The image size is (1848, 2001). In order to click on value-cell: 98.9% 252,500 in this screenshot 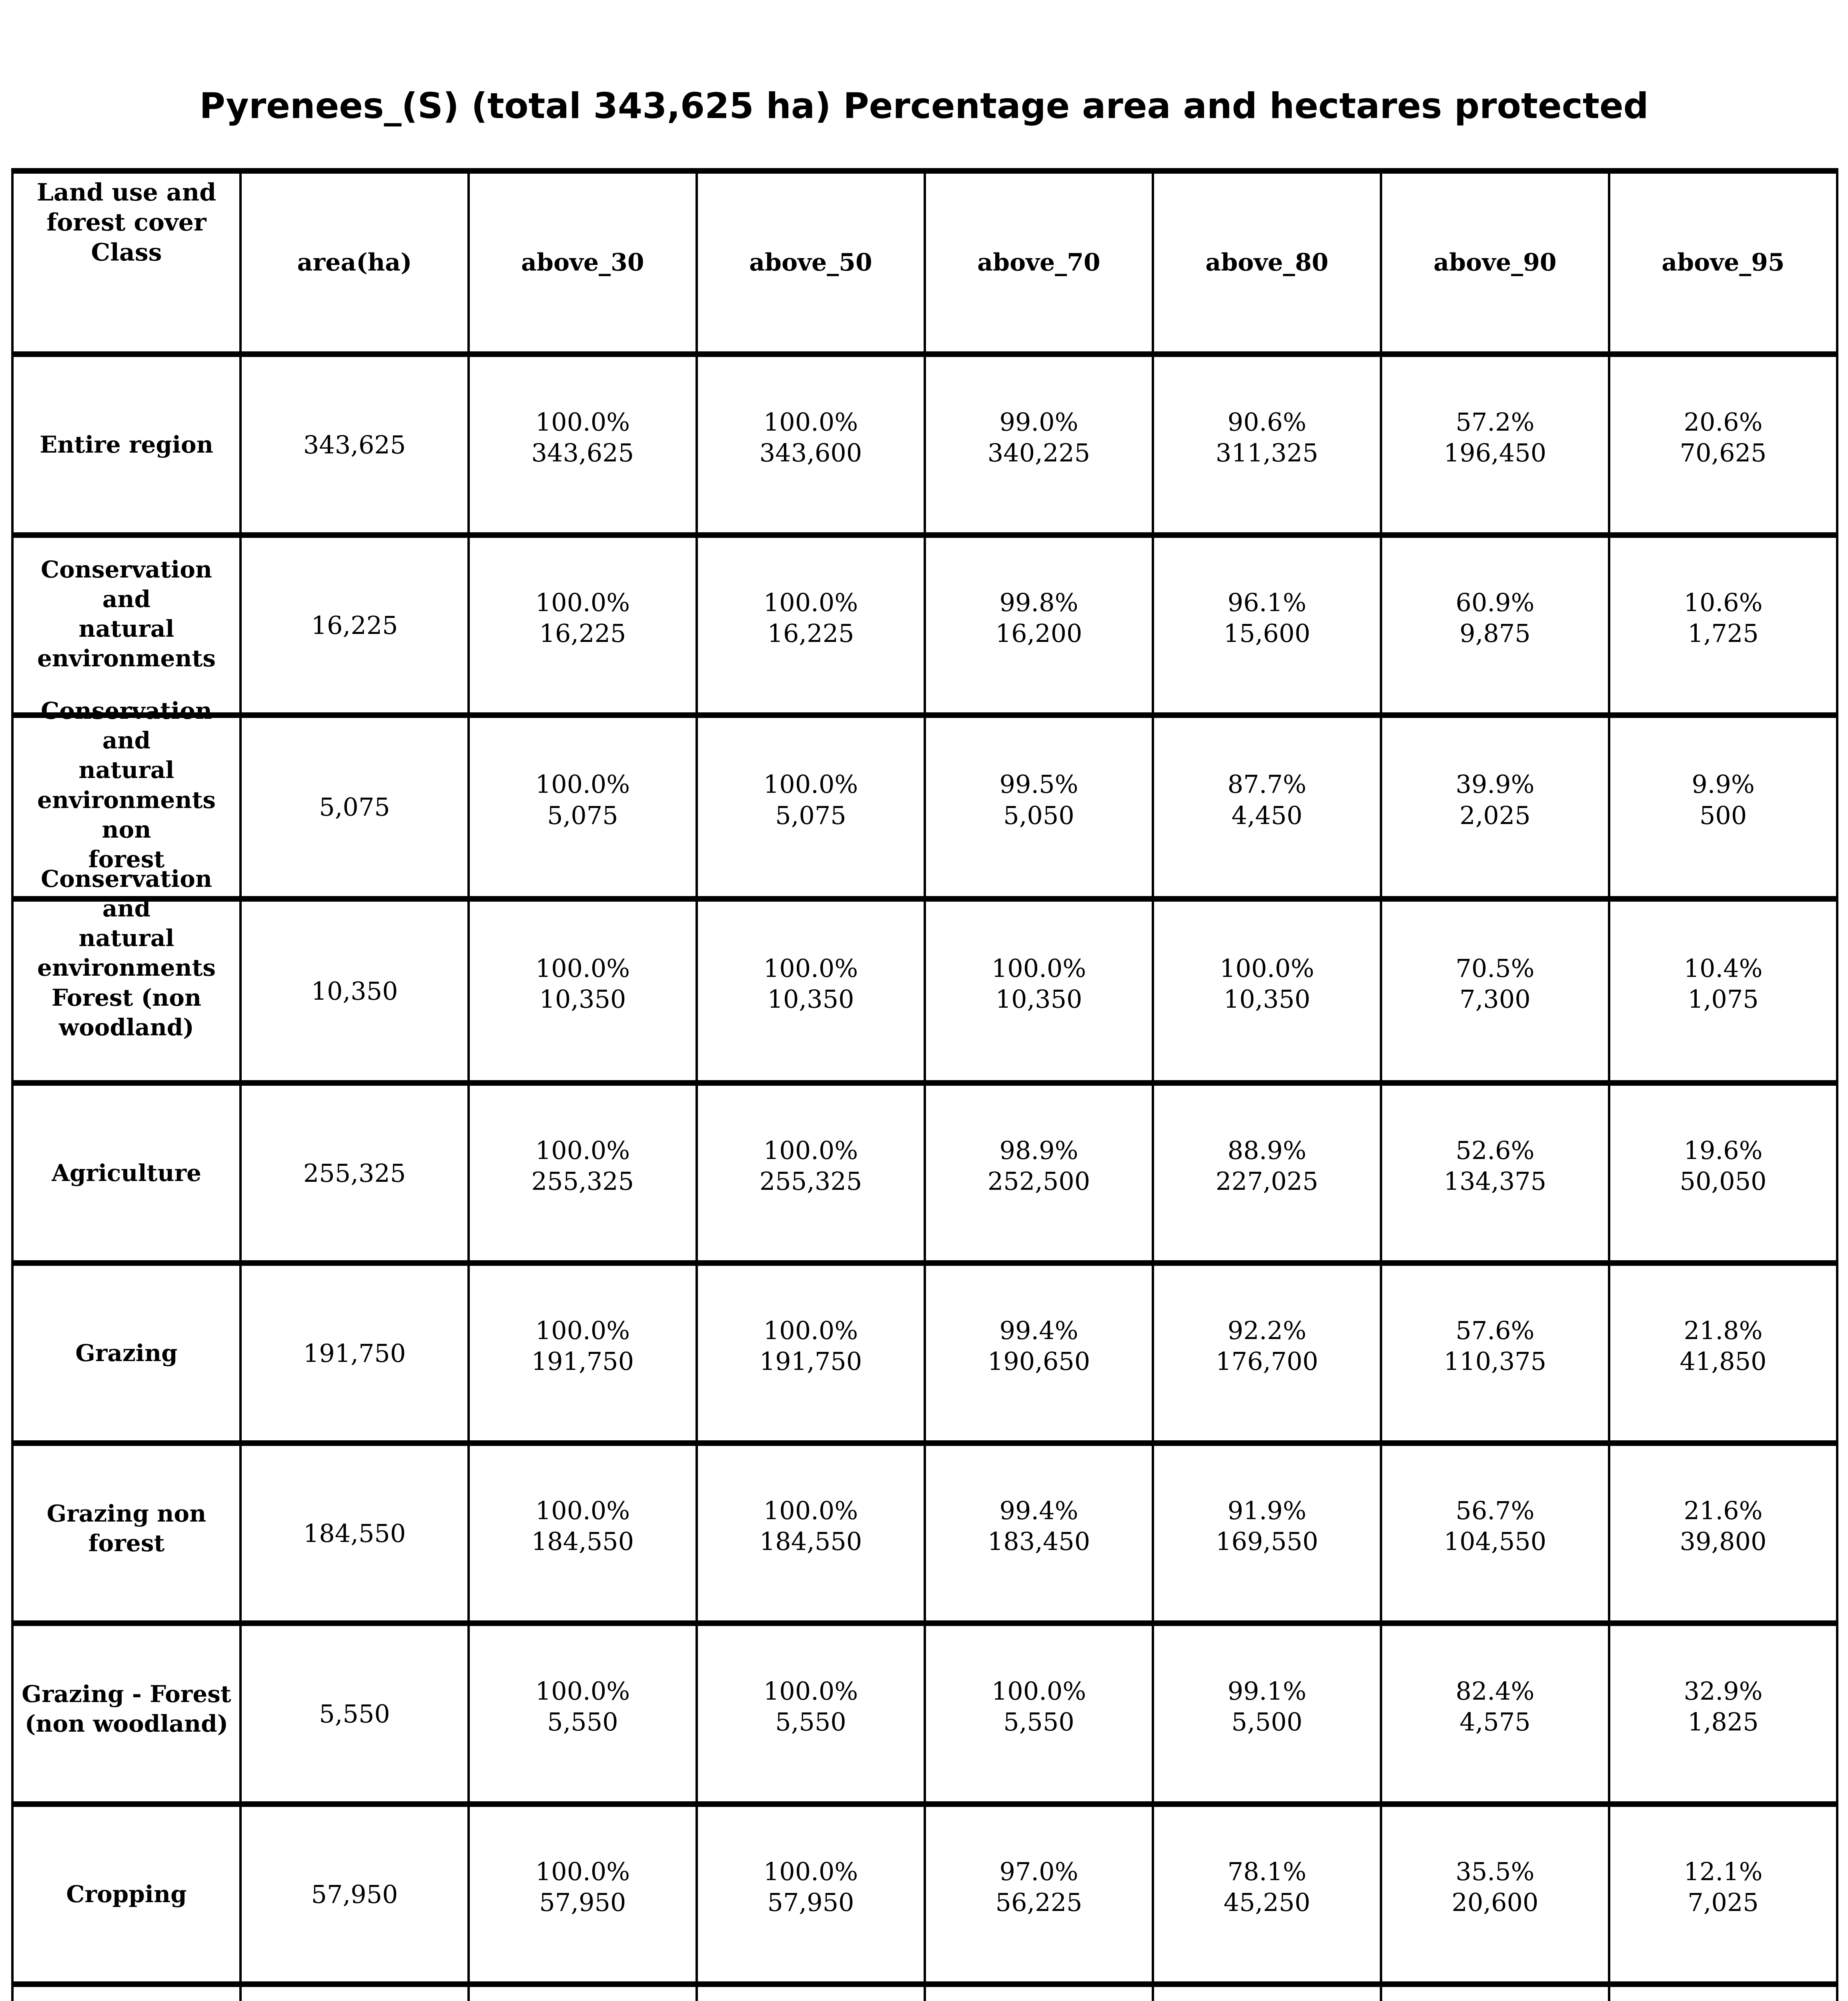, I will do `click(1039, 1173)`.